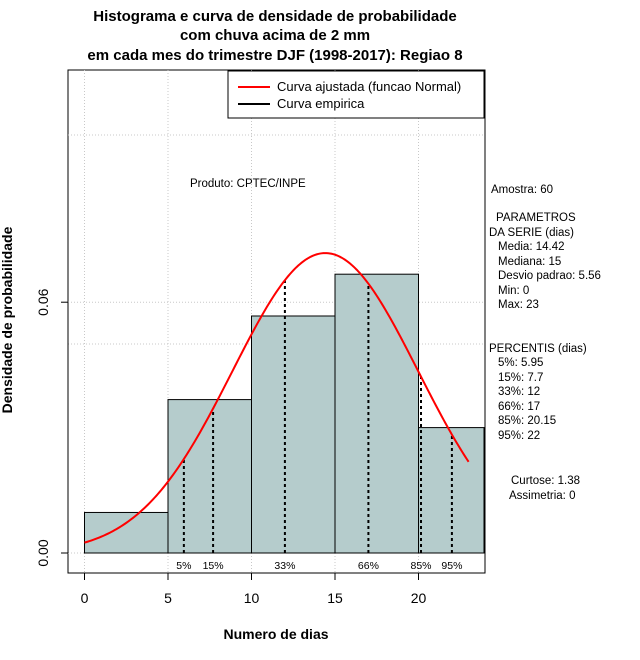 The image size is (640, 660). Describe the element at coordinates (419, 598) in the screenshot. I see `x-tick-label-4: 20` at that location.